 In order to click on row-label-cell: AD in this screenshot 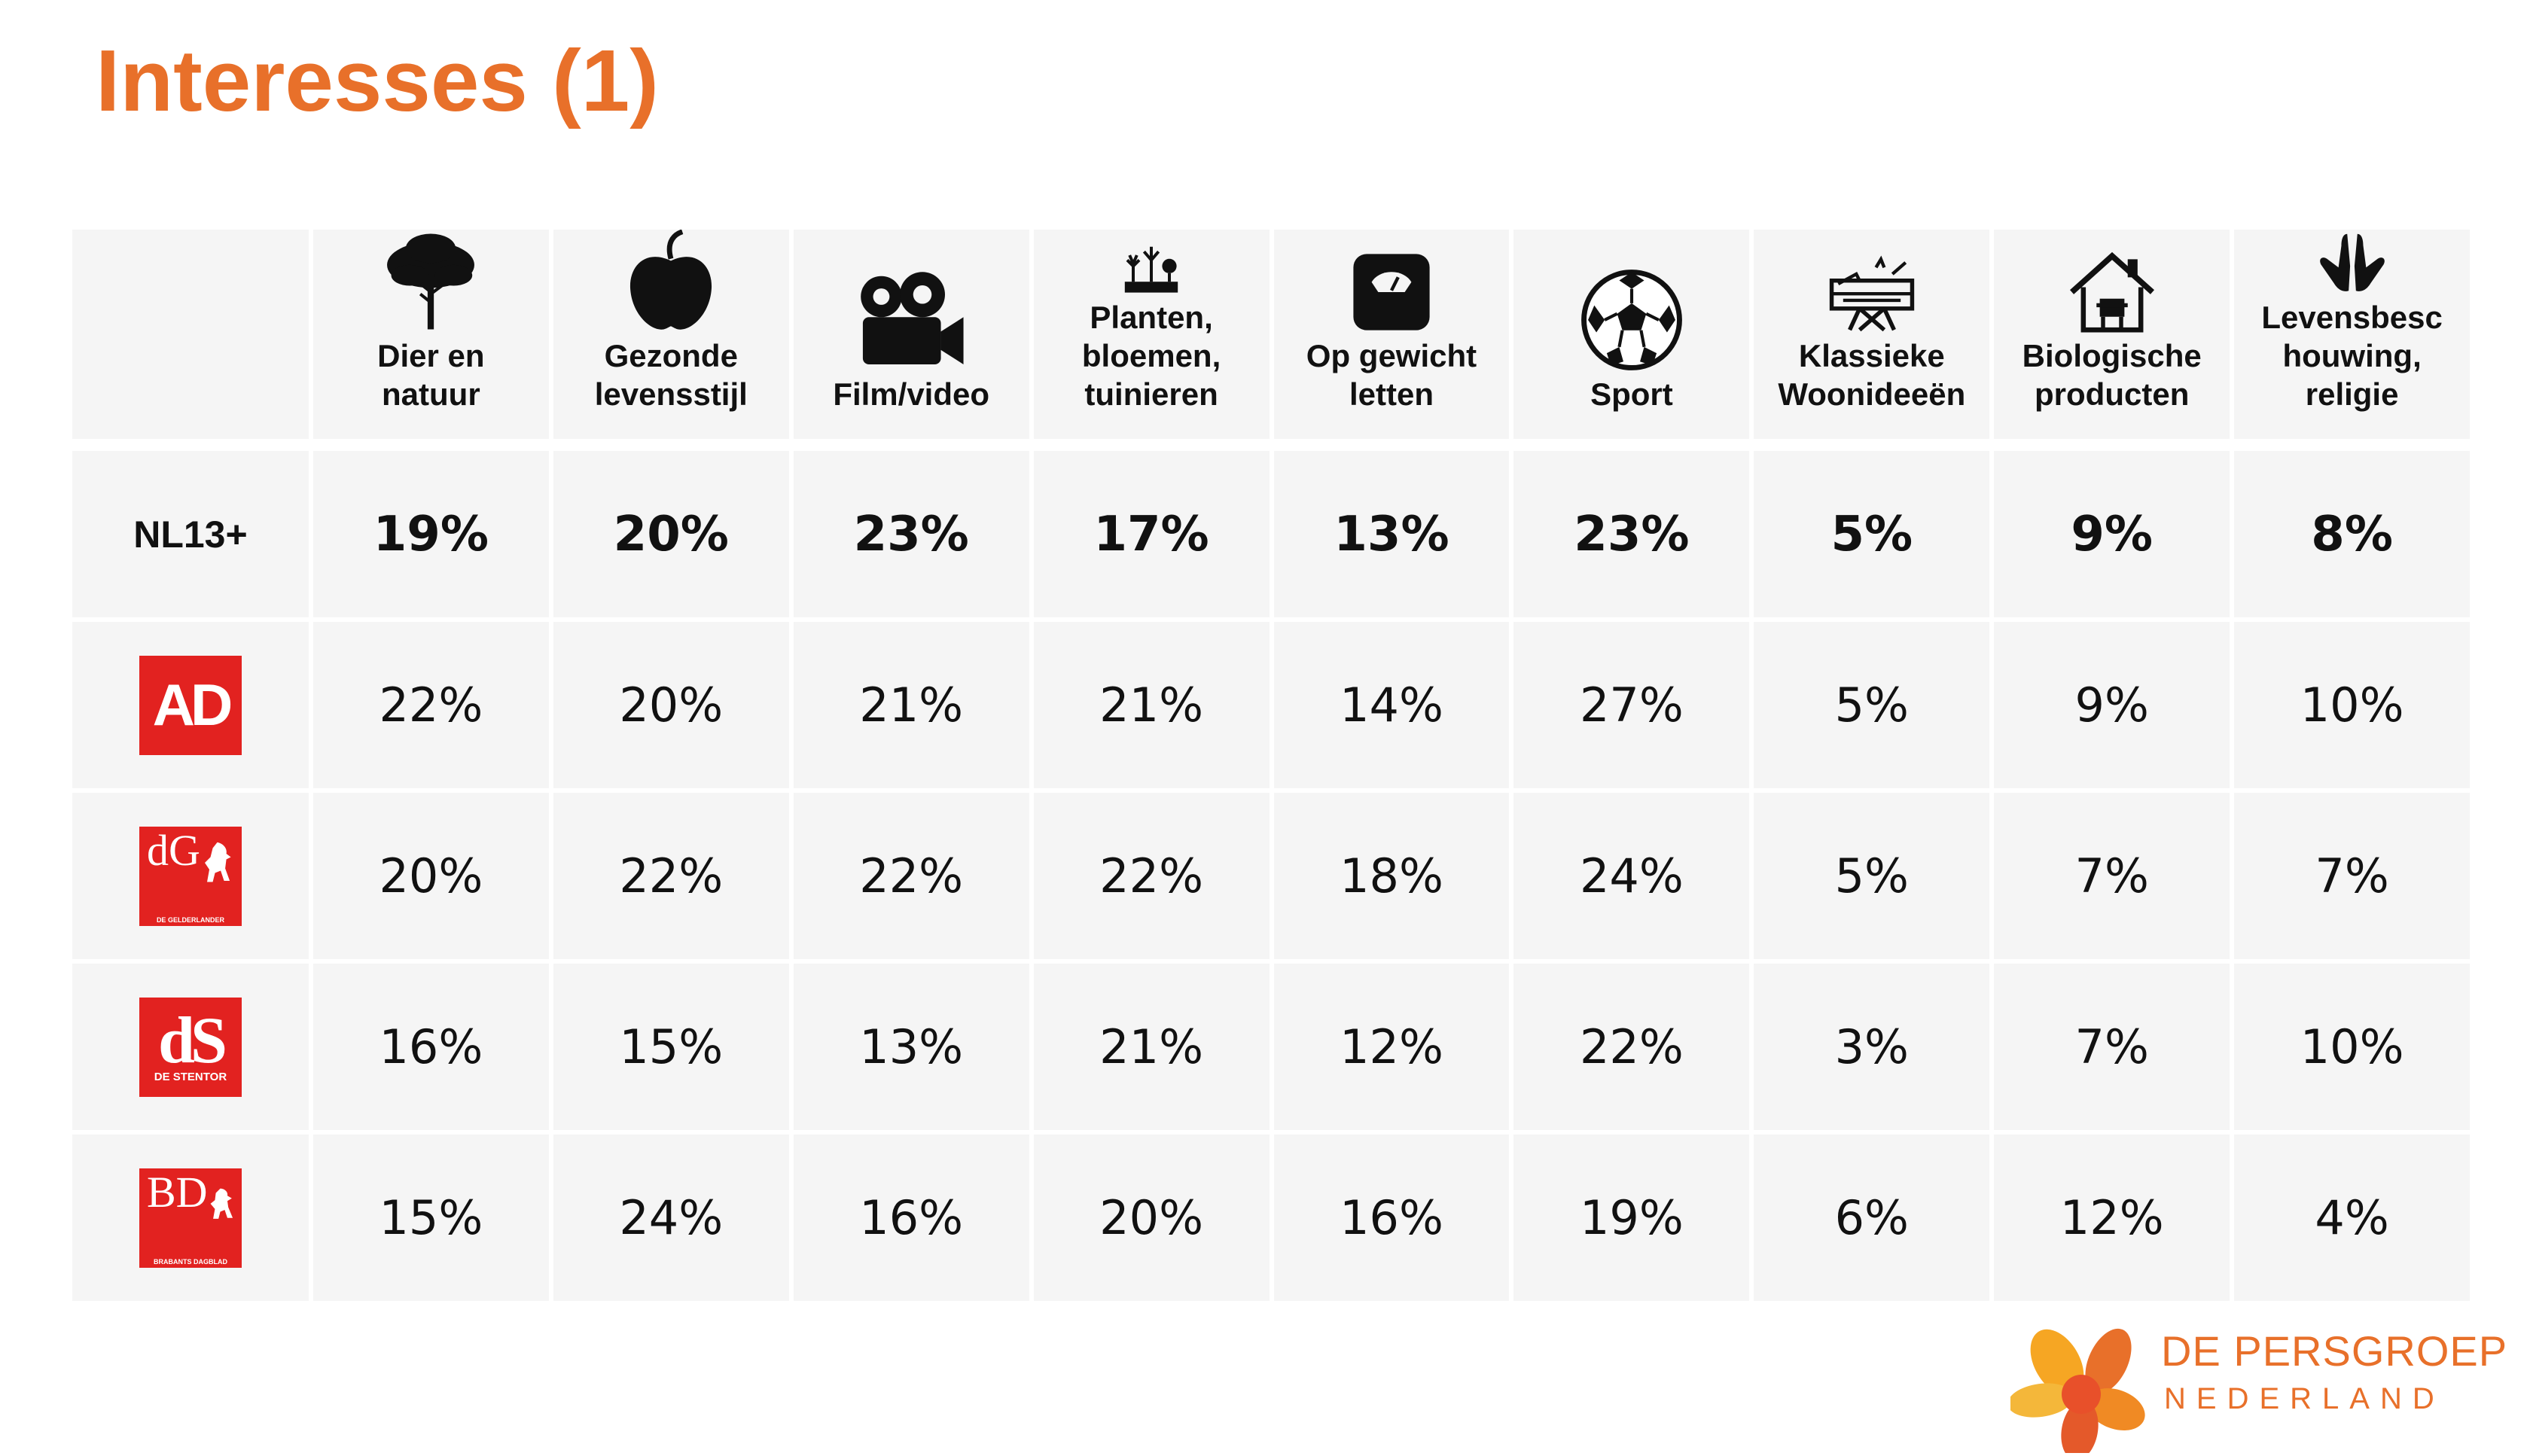, I will do `click(190, 705)`.